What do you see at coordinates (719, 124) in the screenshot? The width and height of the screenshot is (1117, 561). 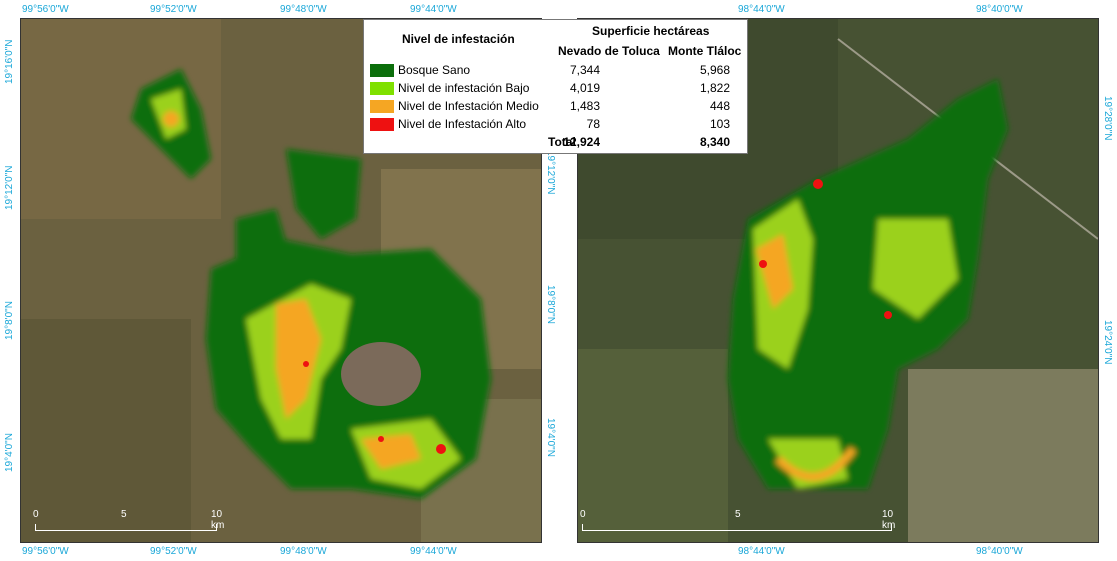 I see `value-tlaloc-high: 103` at bounding box center [719, 124].